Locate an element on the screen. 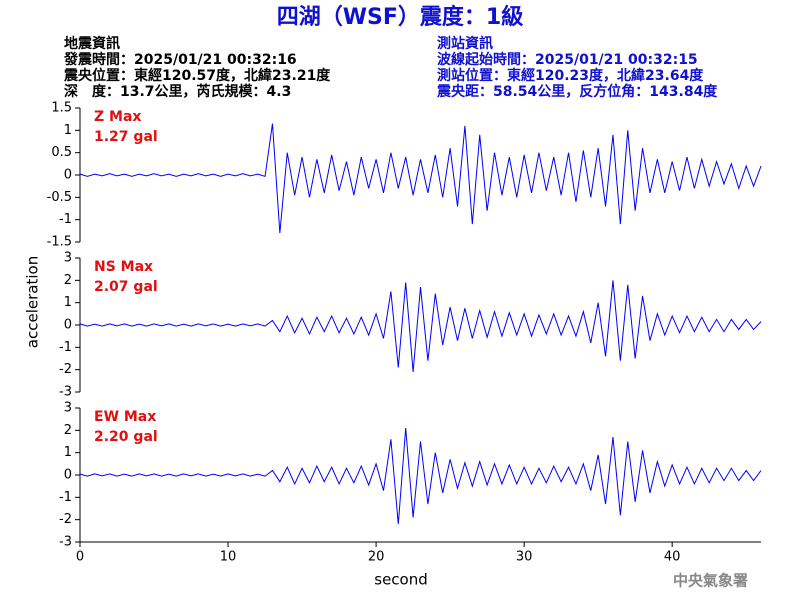 The width and height of the screenshot is (800, 600). info-right: 震央距：58.54公里，反方位角：143.84度 is located at coordinates (577, 91).